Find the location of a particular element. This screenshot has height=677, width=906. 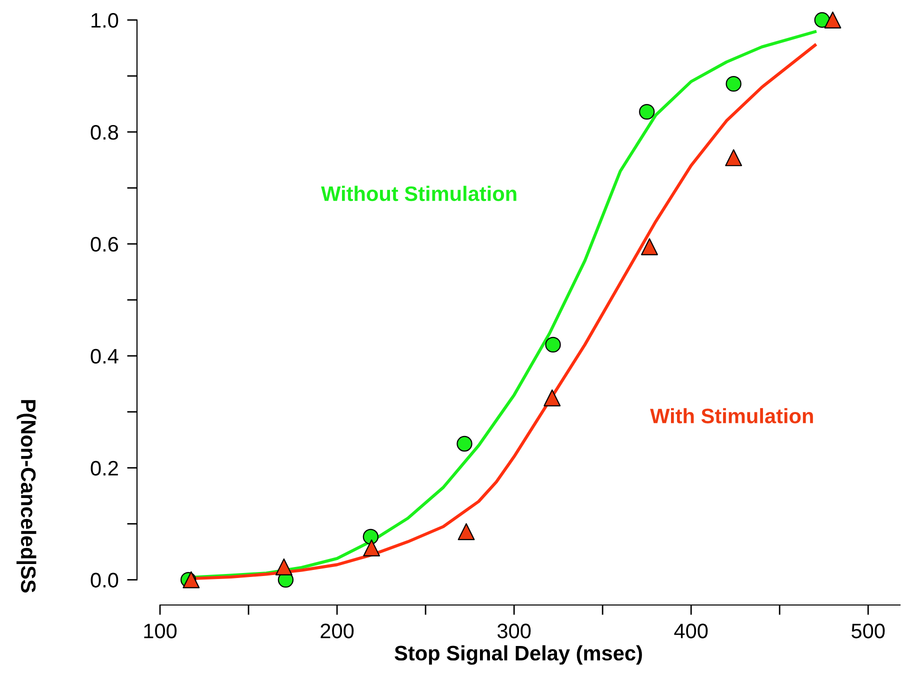

x-tick-label: 200 is located at coordinates (337, 631).